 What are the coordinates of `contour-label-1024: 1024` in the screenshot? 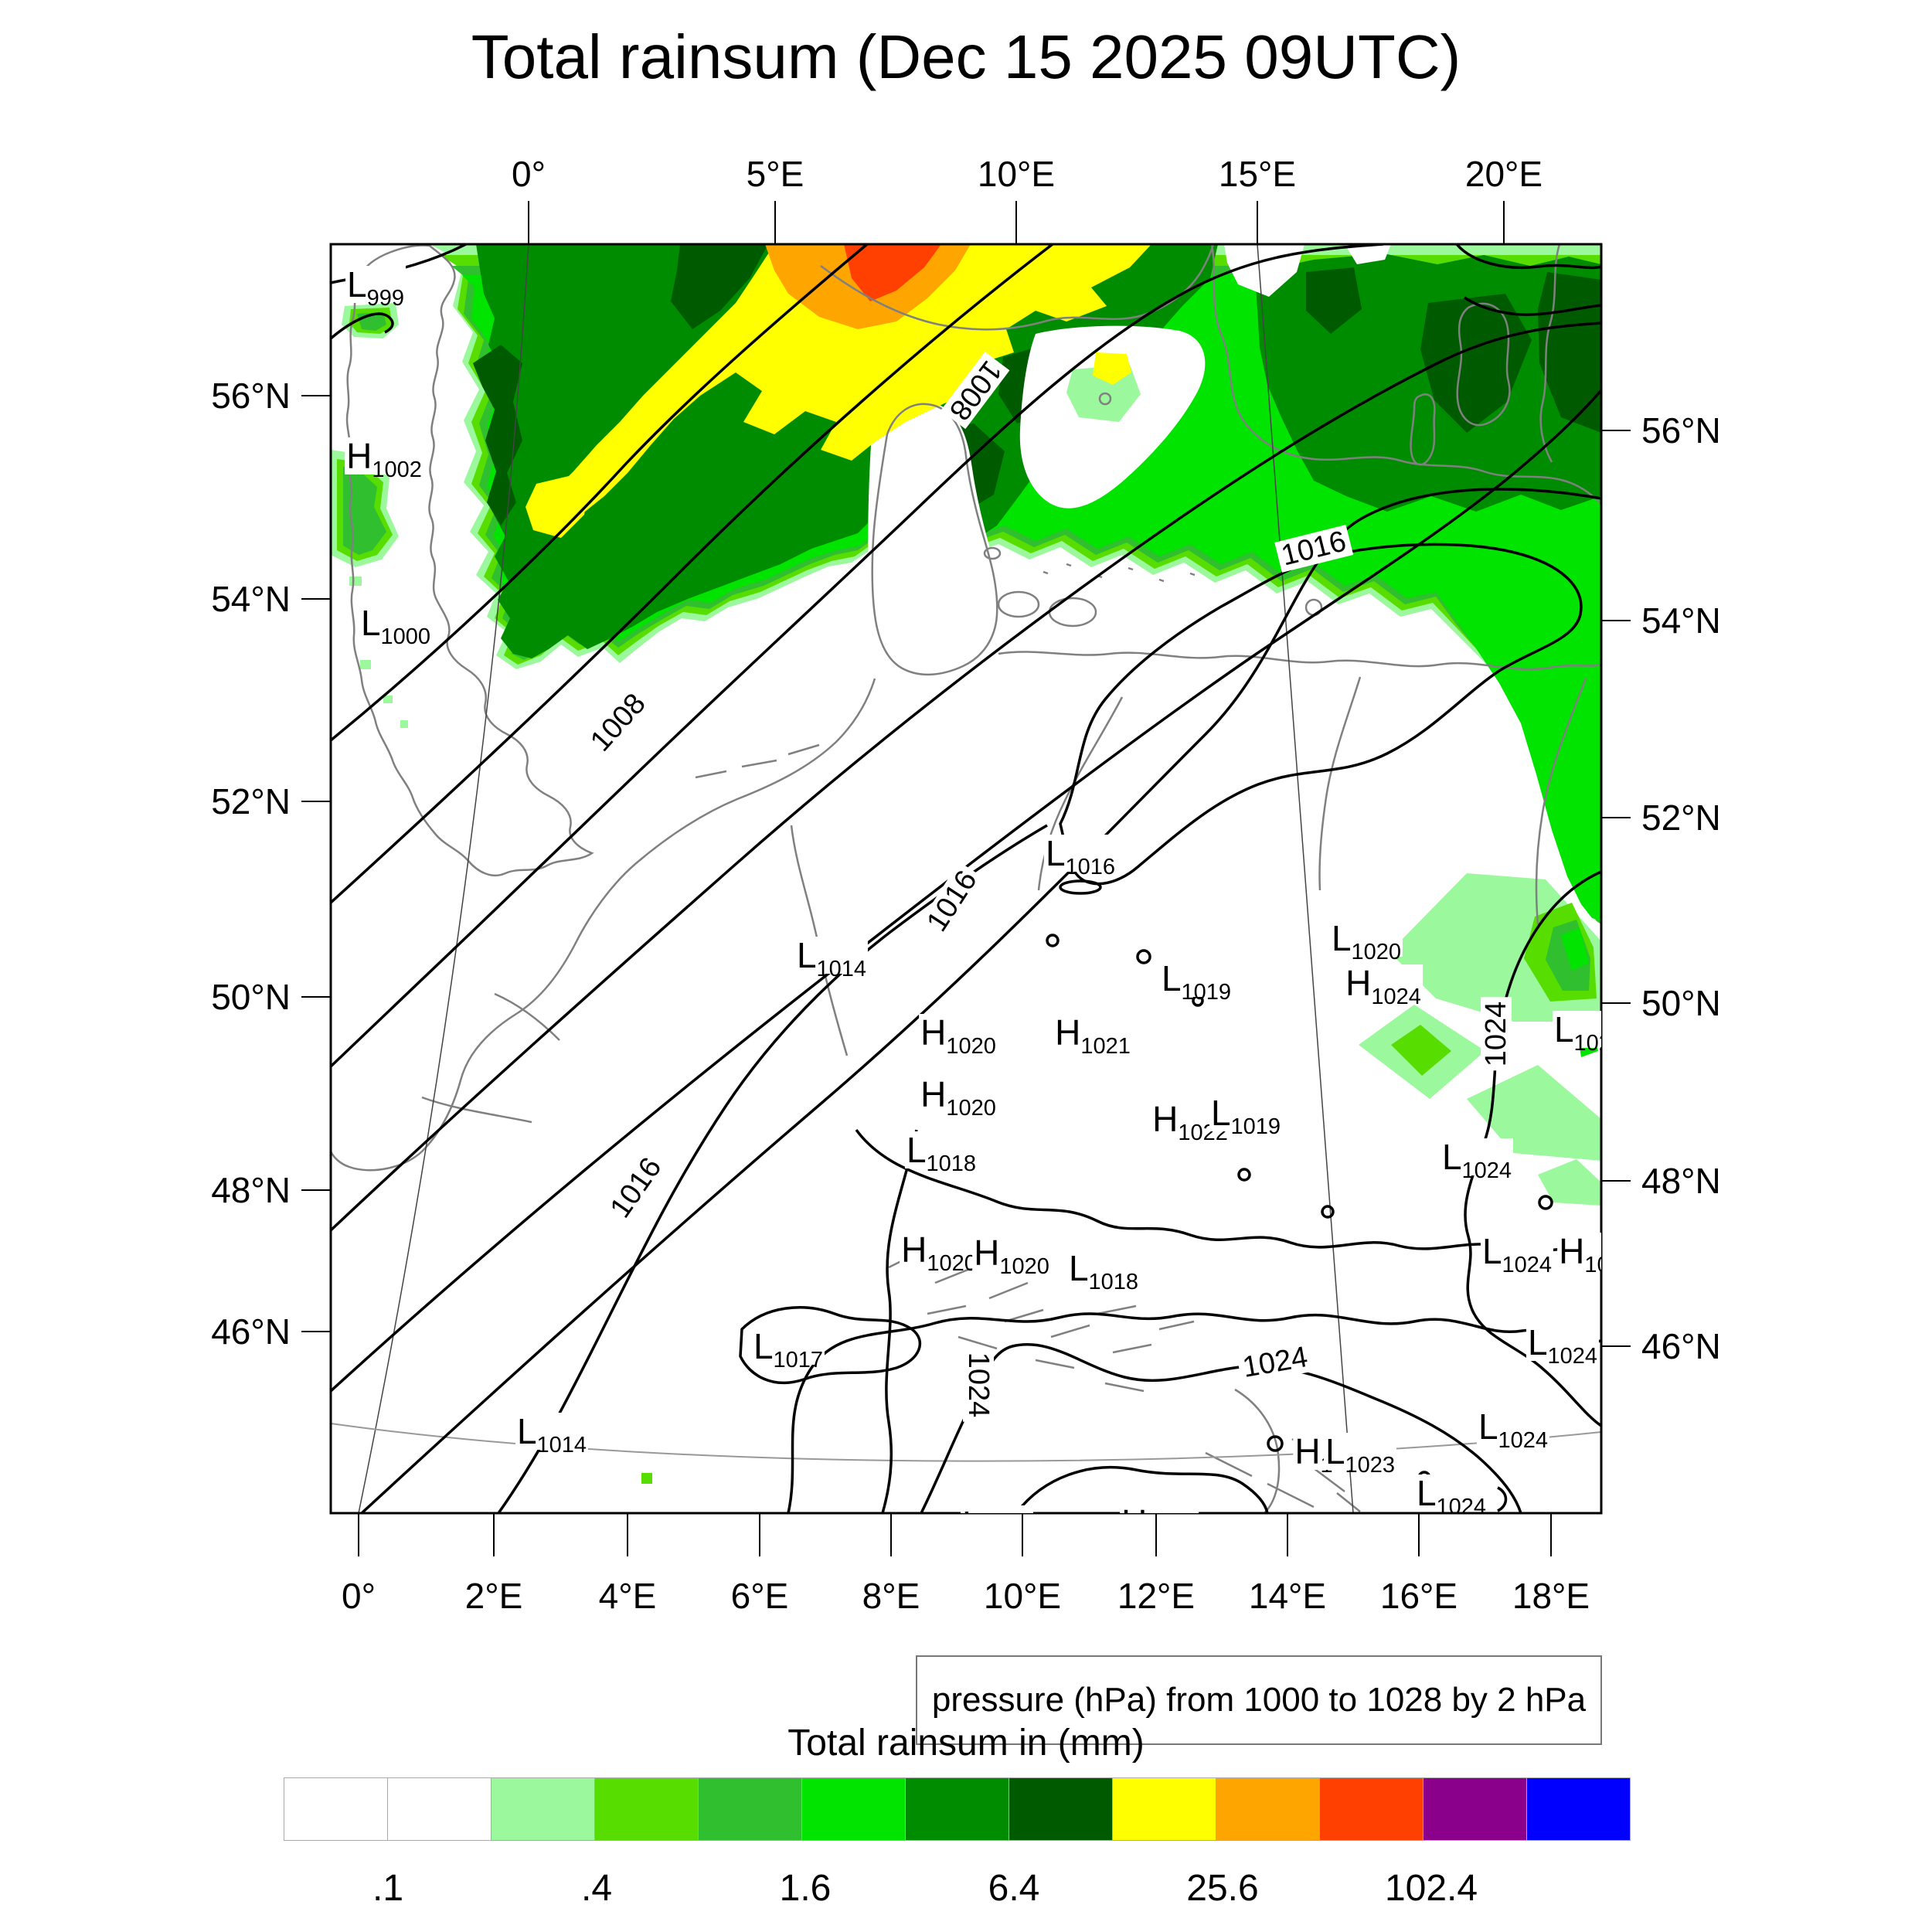 It's located at (978, 1385).